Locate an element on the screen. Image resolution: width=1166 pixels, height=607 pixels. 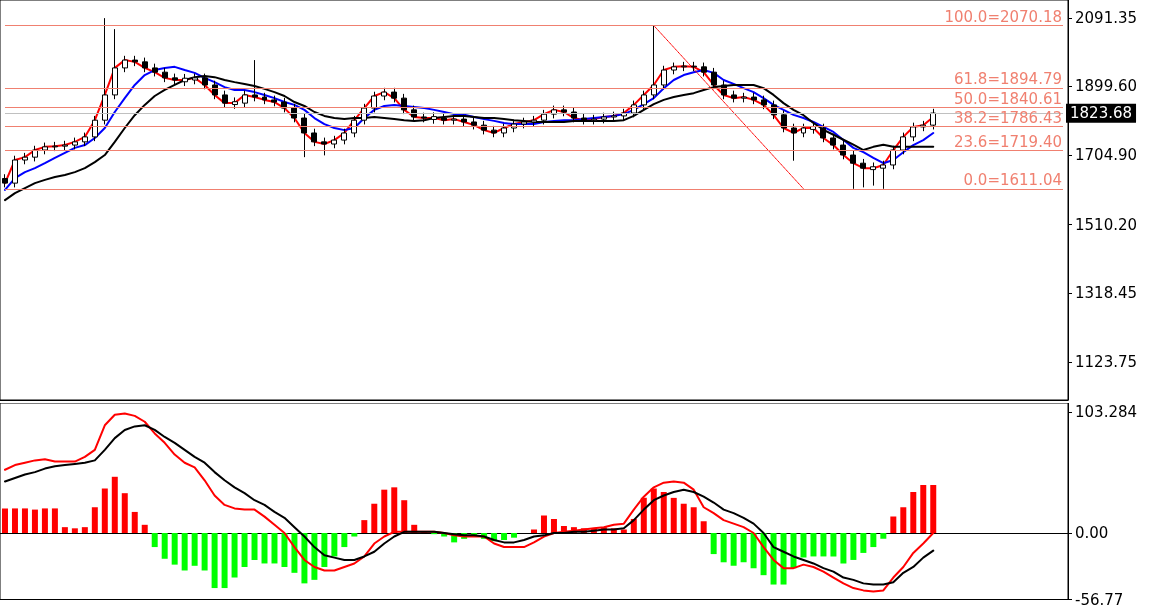
ref-line-label: 1823.68 is located at coordinates (1101, 113).